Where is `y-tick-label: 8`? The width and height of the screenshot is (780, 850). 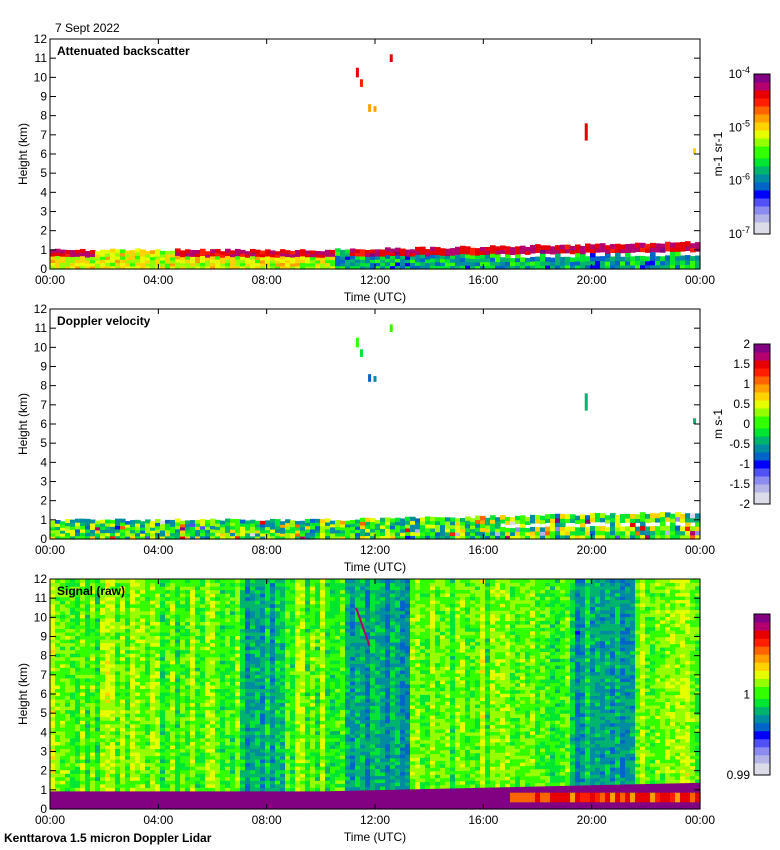 y-tick-label: 8 is located at coordinates (43, 386).